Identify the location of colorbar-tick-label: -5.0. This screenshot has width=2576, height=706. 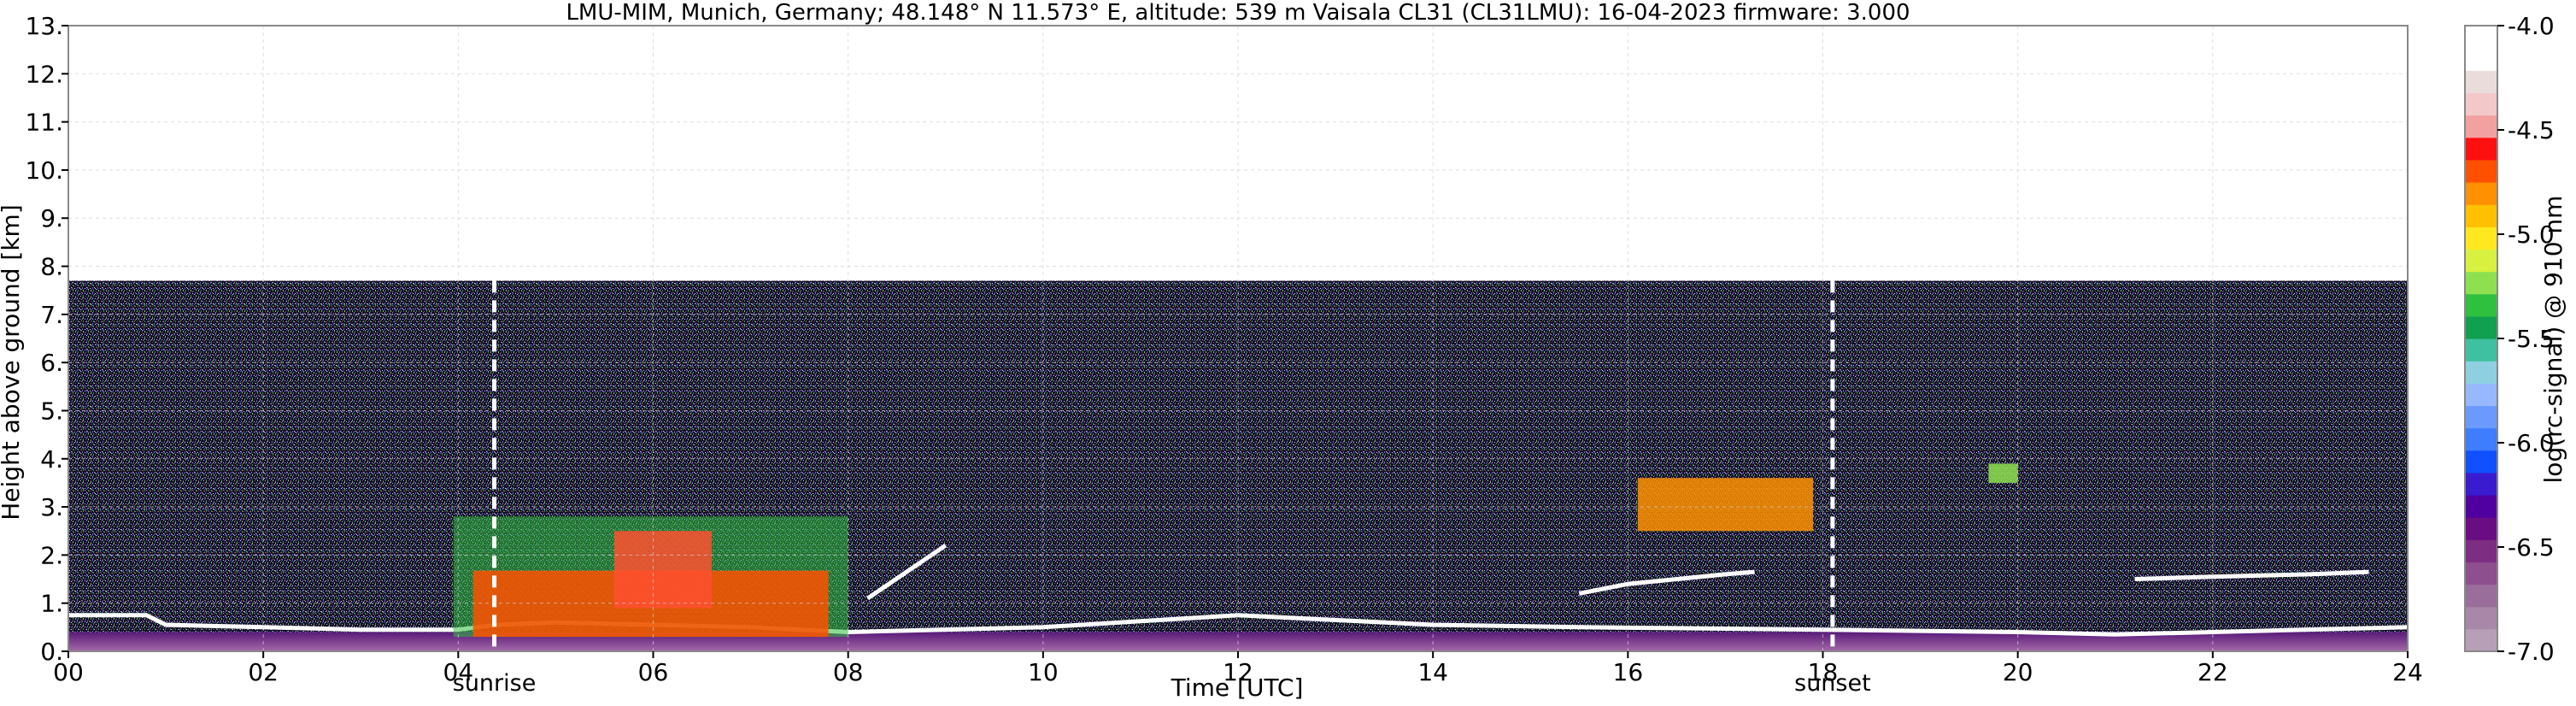
(2531, 235).